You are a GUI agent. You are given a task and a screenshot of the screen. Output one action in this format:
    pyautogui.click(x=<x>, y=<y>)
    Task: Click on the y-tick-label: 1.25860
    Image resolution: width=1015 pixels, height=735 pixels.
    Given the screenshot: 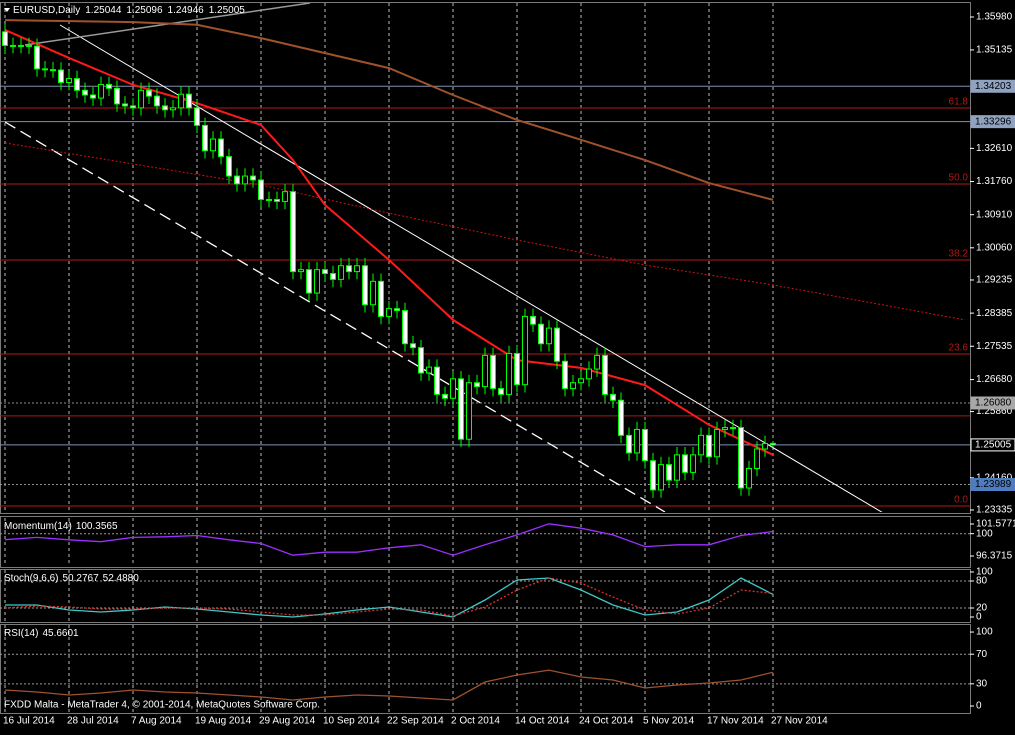 What is the action you would take?
    pyautogui.click(x=994, y=411)
    